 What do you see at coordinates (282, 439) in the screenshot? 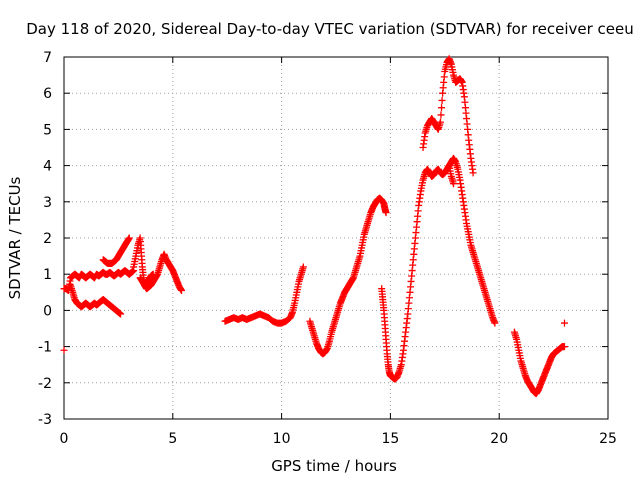
I see `x-tick-label: 10` at bounding box center [282, 439].